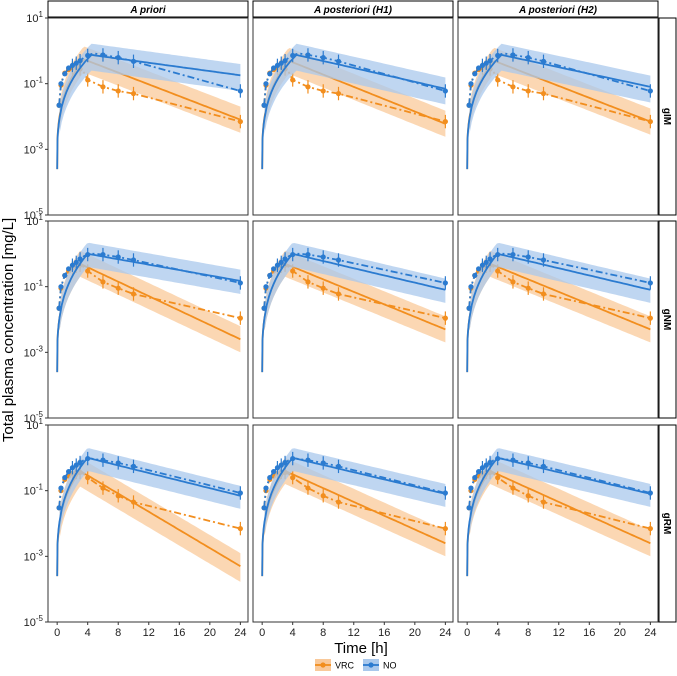  Describe the element at coordinates (467, 633) in the screenshot. I see `x-tick-label: 0` at that location.